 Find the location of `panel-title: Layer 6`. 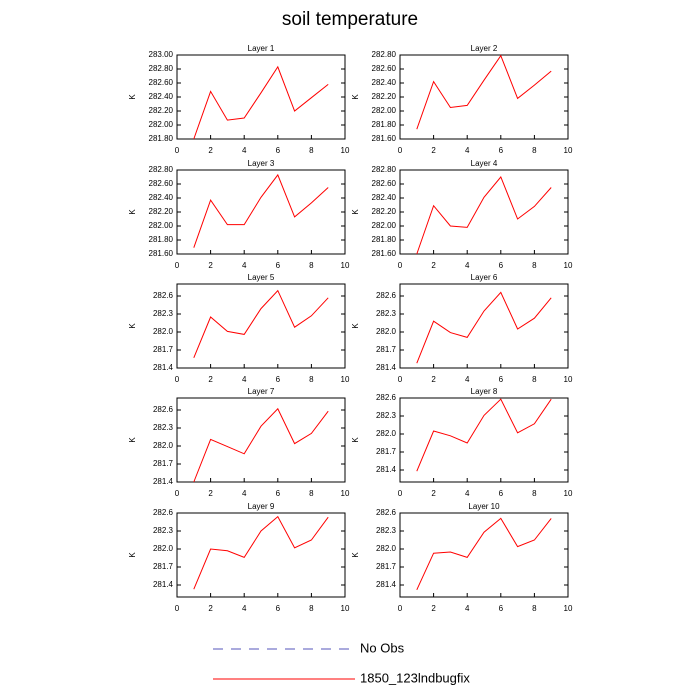

panel-title: Layer 6 is located at coordinates (484, 277).